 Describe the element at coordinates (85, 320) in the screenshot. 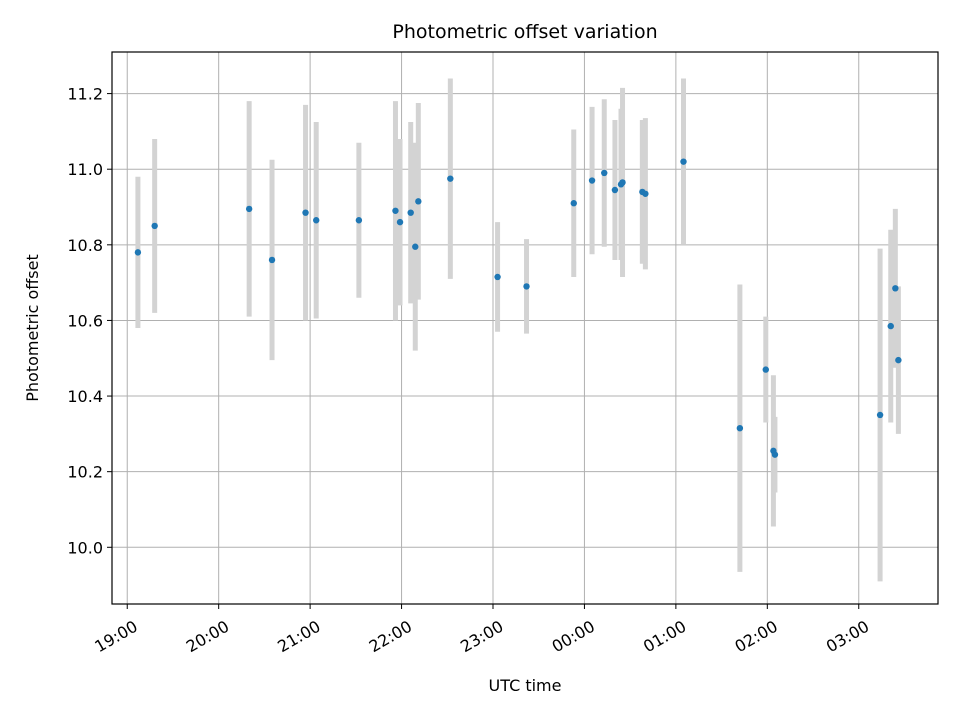

I see `y-tick-label: 10.6` at that location.